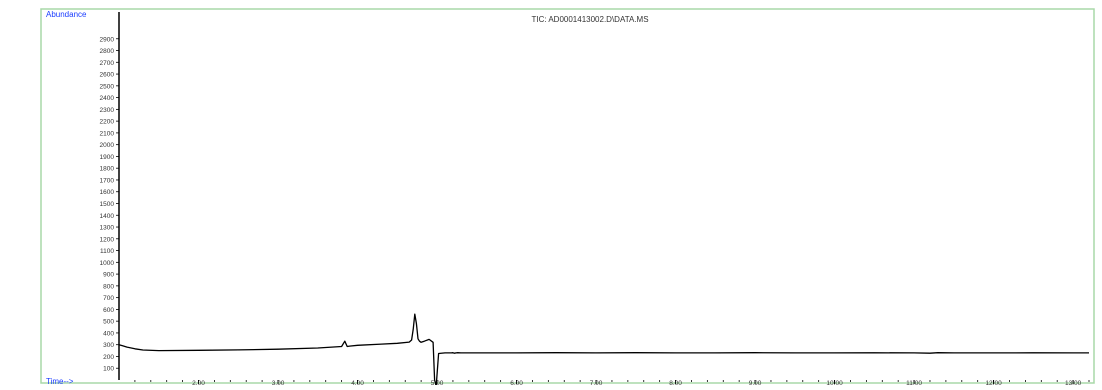 This screenshot has height=390, width=1102. What do you see at coordinates (107, 263) in the screenshot?
I see `y-tick-label: 1000` at bounding box center [107, 263].